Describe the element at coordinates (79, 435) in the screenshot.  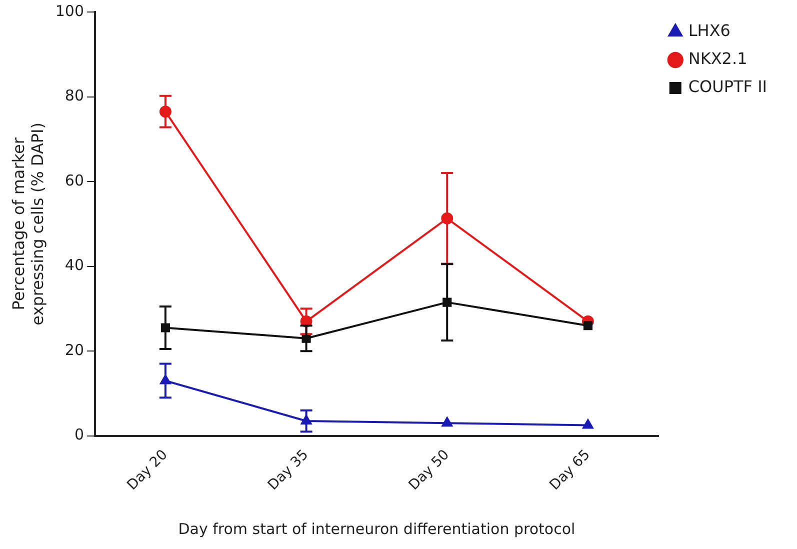
I see `y-tick-label: 0` at that location.